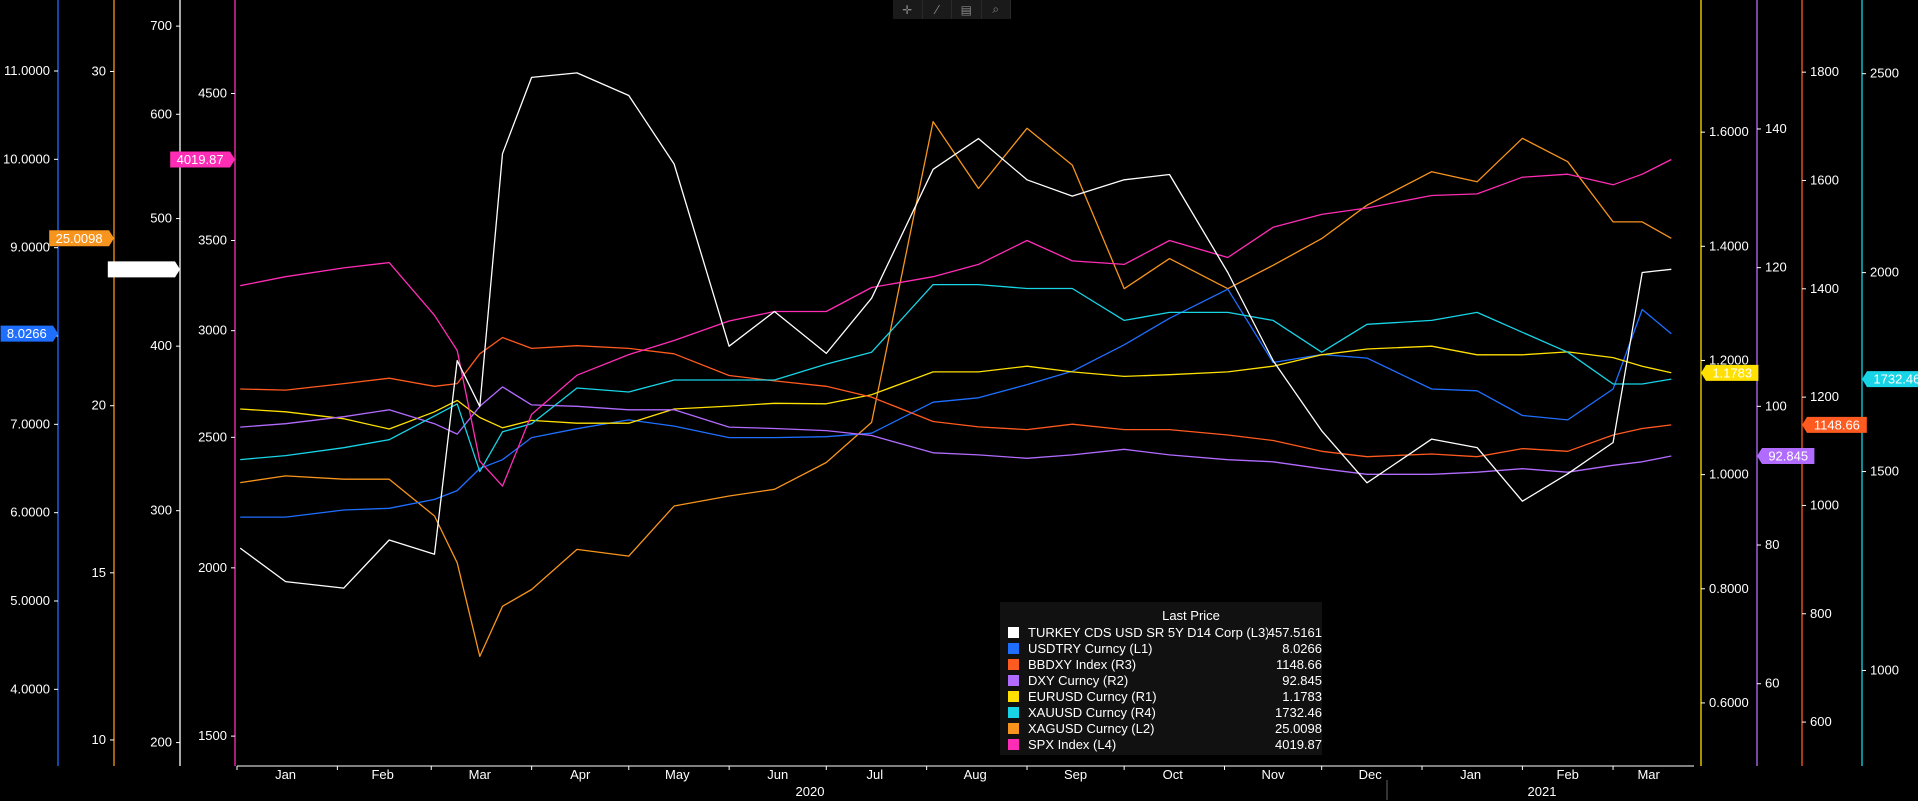 The height and width of the screenshot is (801, 1918). Describe the element at coordinates (1771, 383) in the screenshot. I see `axis-R2: 60 80 100 120 140` at that location.